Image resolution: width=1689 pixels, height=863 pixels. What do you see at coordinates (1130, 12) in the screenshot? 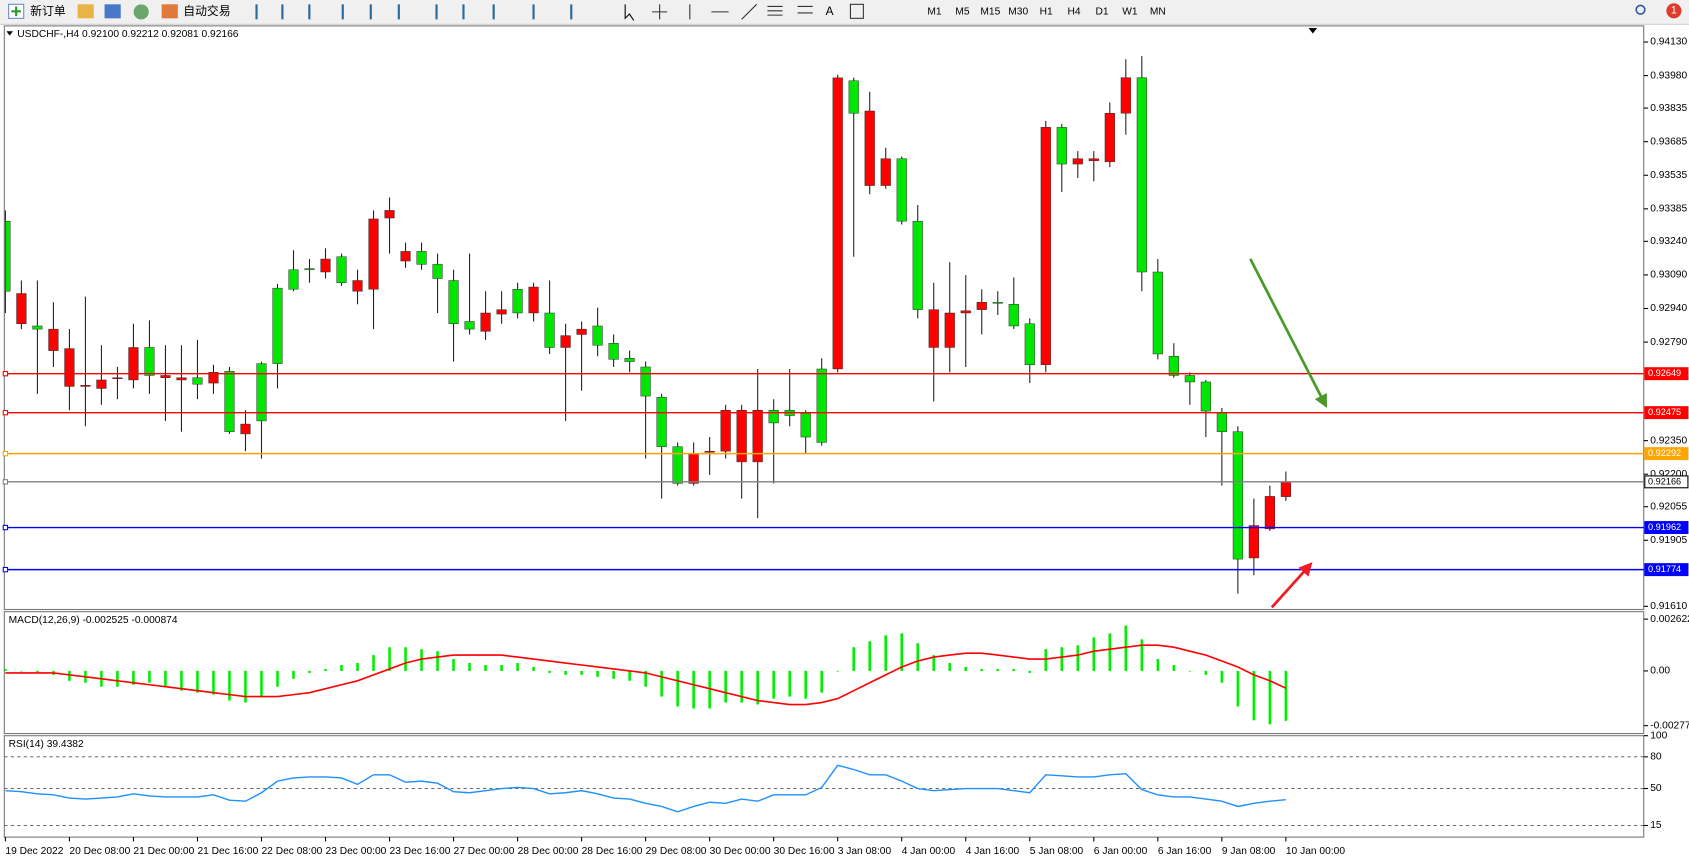
I see `timeframe-button: W1` at bounding box center [1130, 12].